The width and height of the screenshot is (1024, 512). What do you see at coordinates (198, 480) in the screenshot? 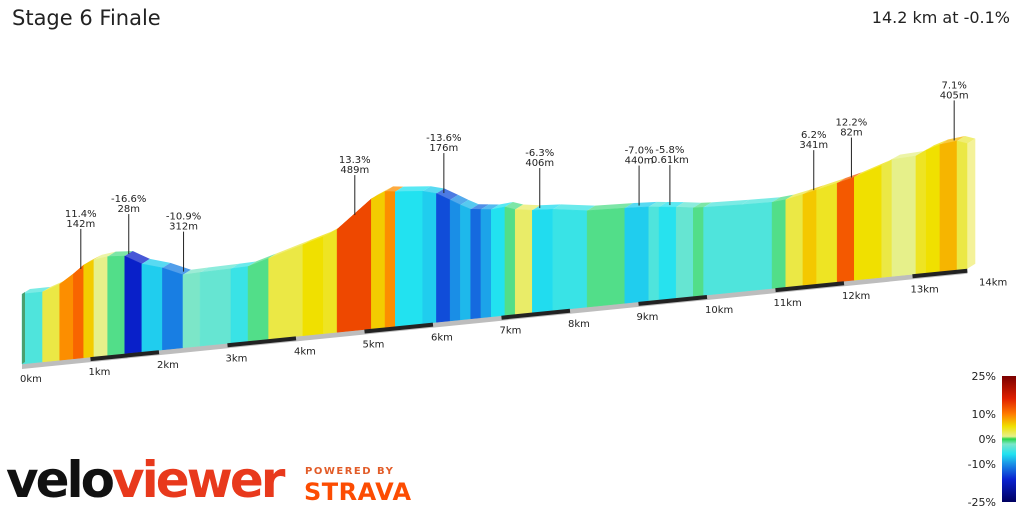
I see `logo-viewer: viewer` at bounding box center [198, 480].